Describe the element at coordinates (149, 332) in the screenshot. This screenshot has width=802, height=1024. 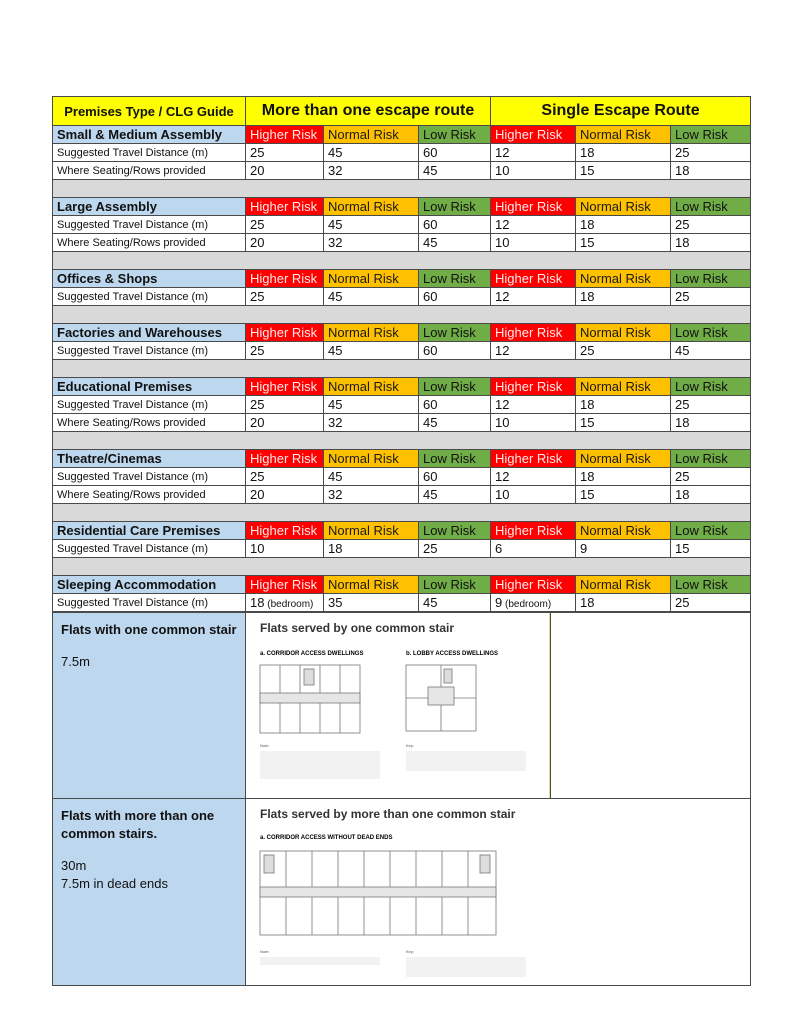
I see `section-title: Factories and Warehouses` at that location.